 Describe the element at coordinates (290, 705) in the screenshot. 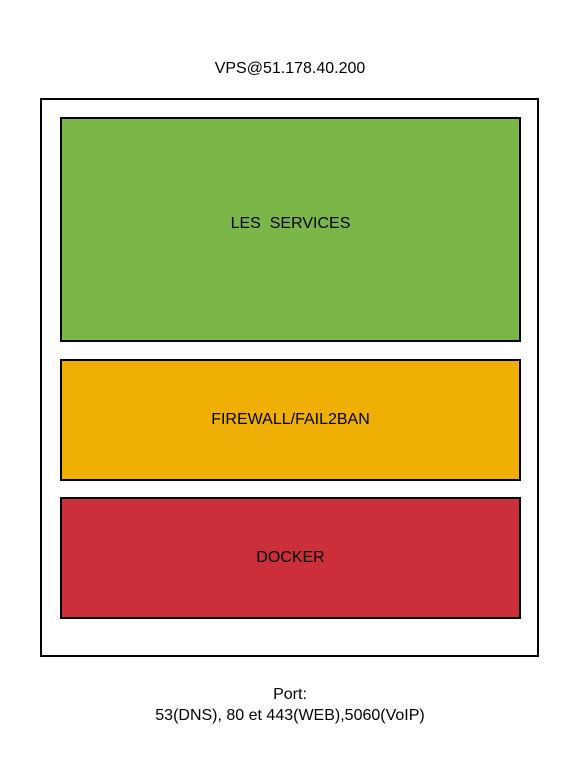

I see `ports-caption: Port: 53(DNS), 80 et 443(WEB),5060(VoIP)` at that location.